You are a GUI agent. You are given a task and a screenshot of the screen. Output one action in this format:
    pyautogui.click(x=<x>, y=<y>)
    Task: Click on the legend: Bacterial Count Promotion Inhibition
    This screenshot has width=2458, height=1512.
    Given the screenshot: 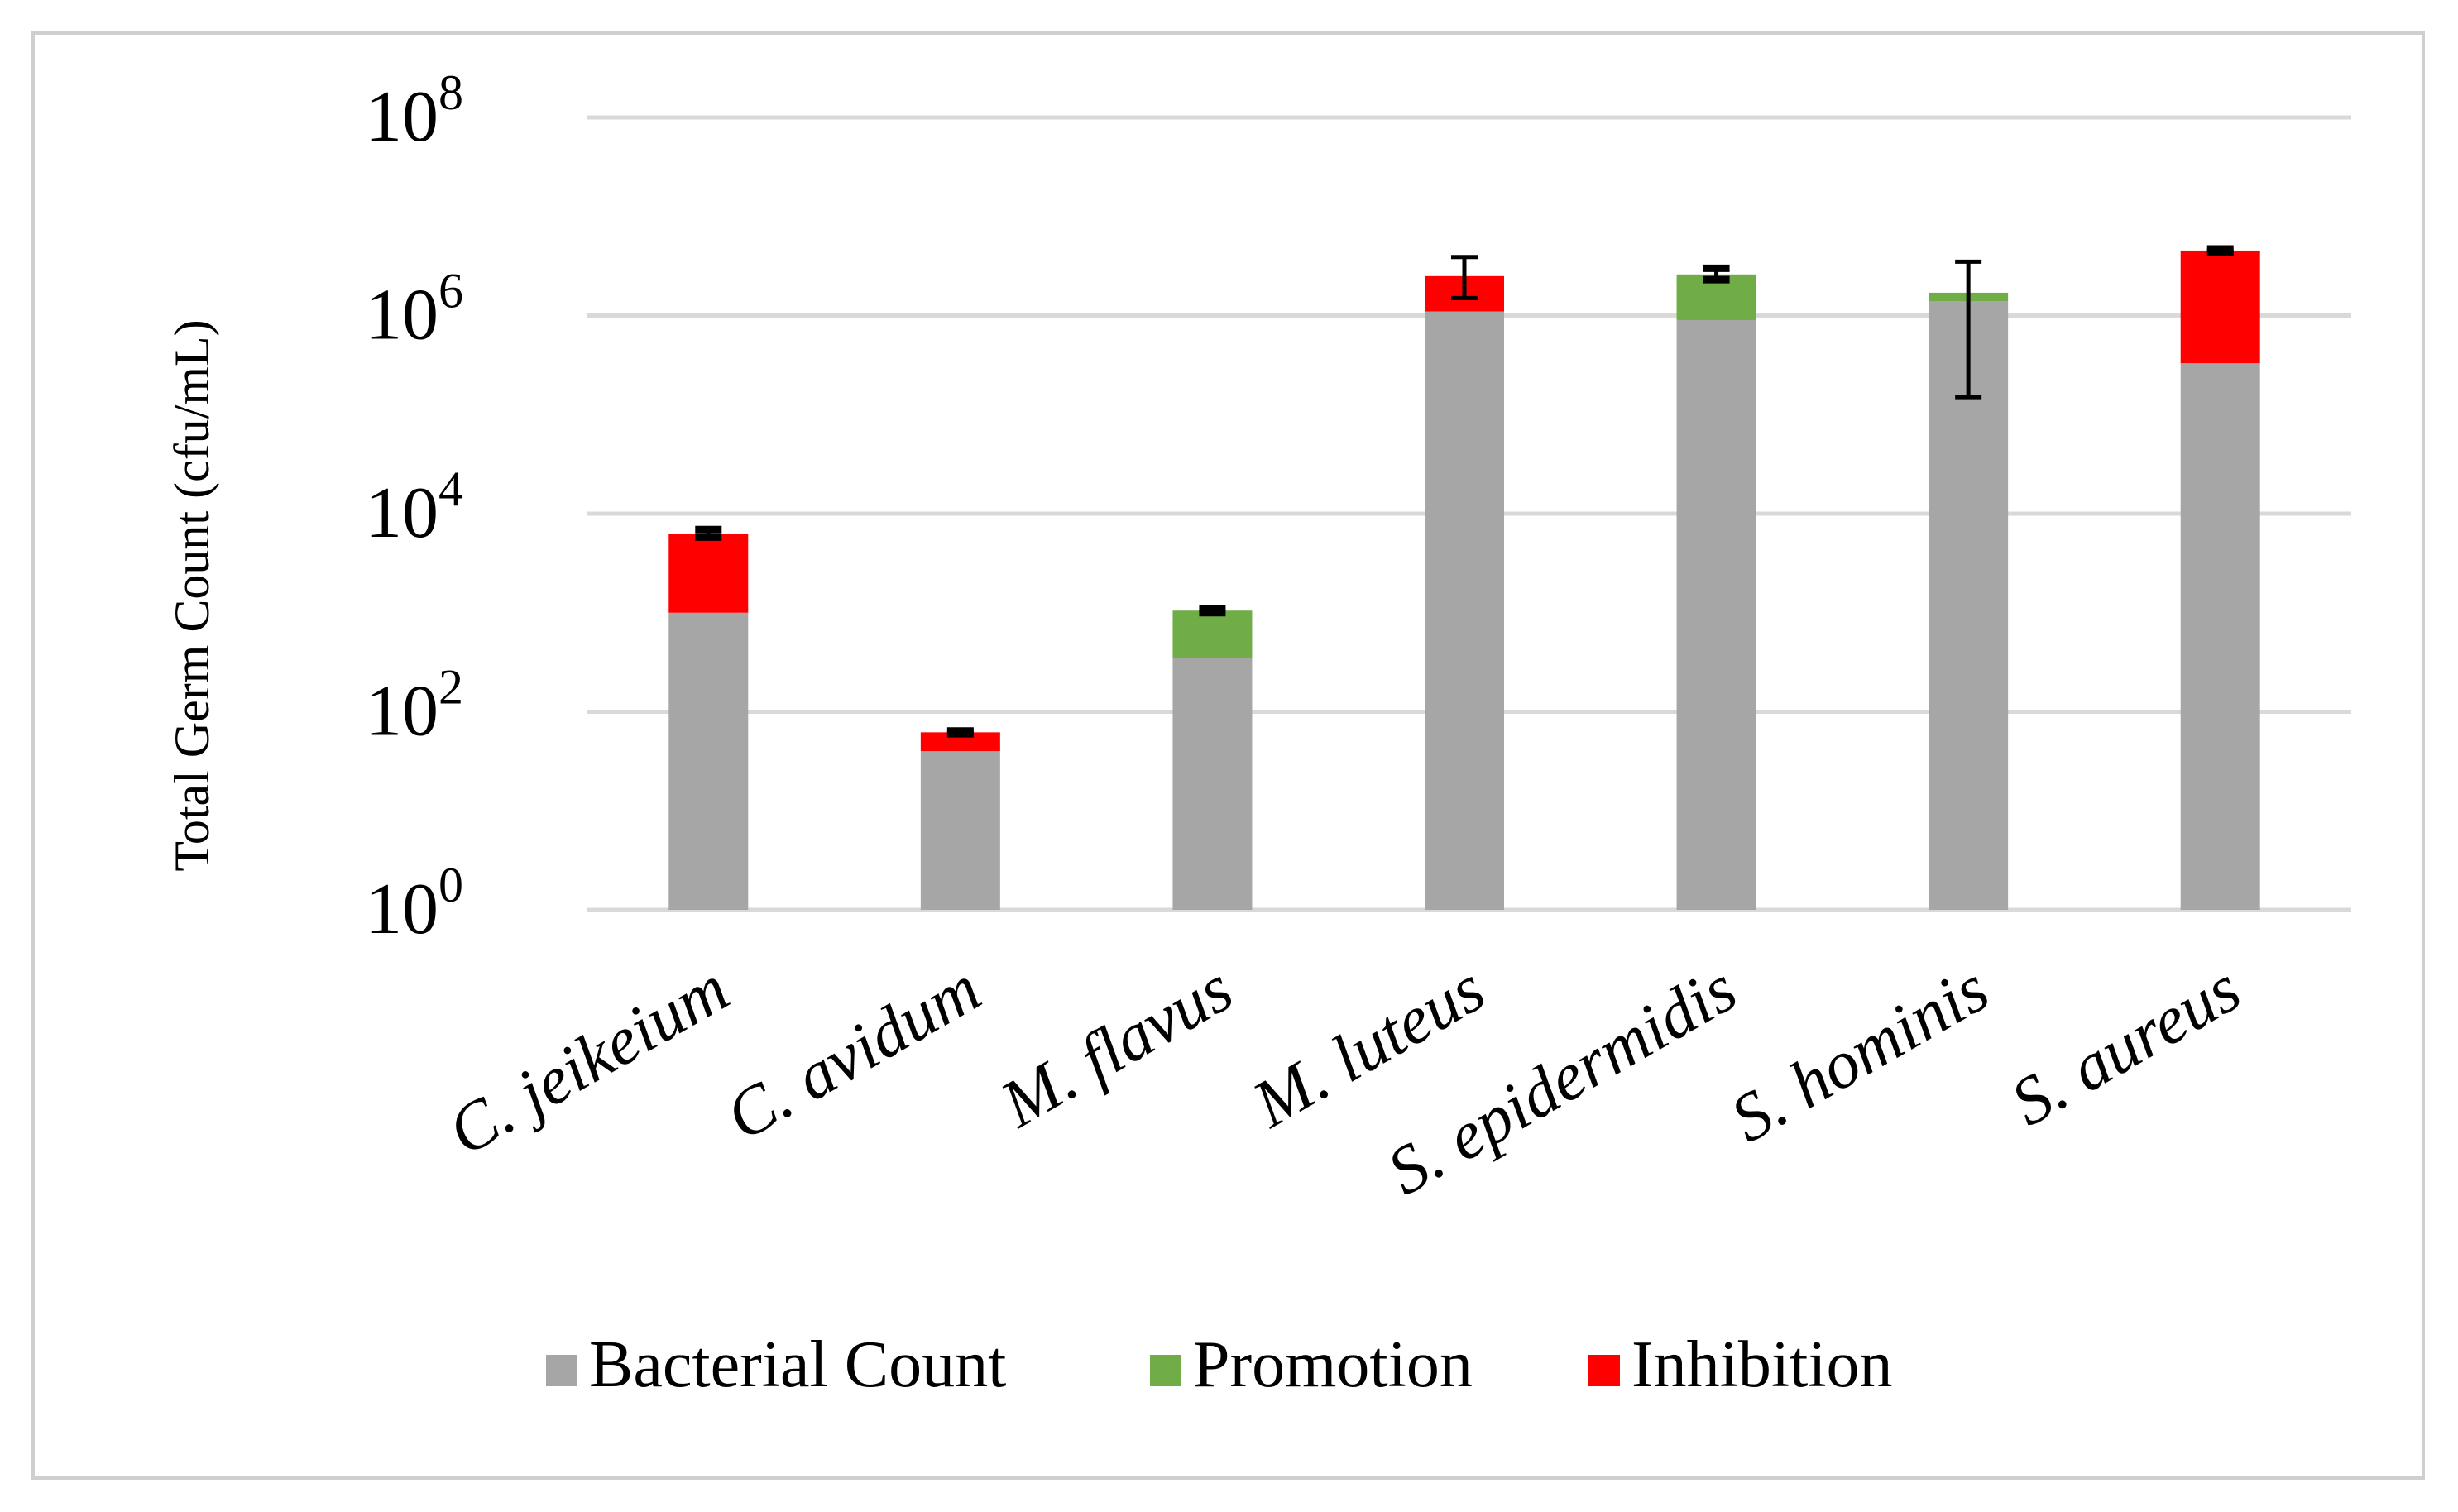 What is the action you would take?
    pyautogui.click(x=1219, y=1364)
    